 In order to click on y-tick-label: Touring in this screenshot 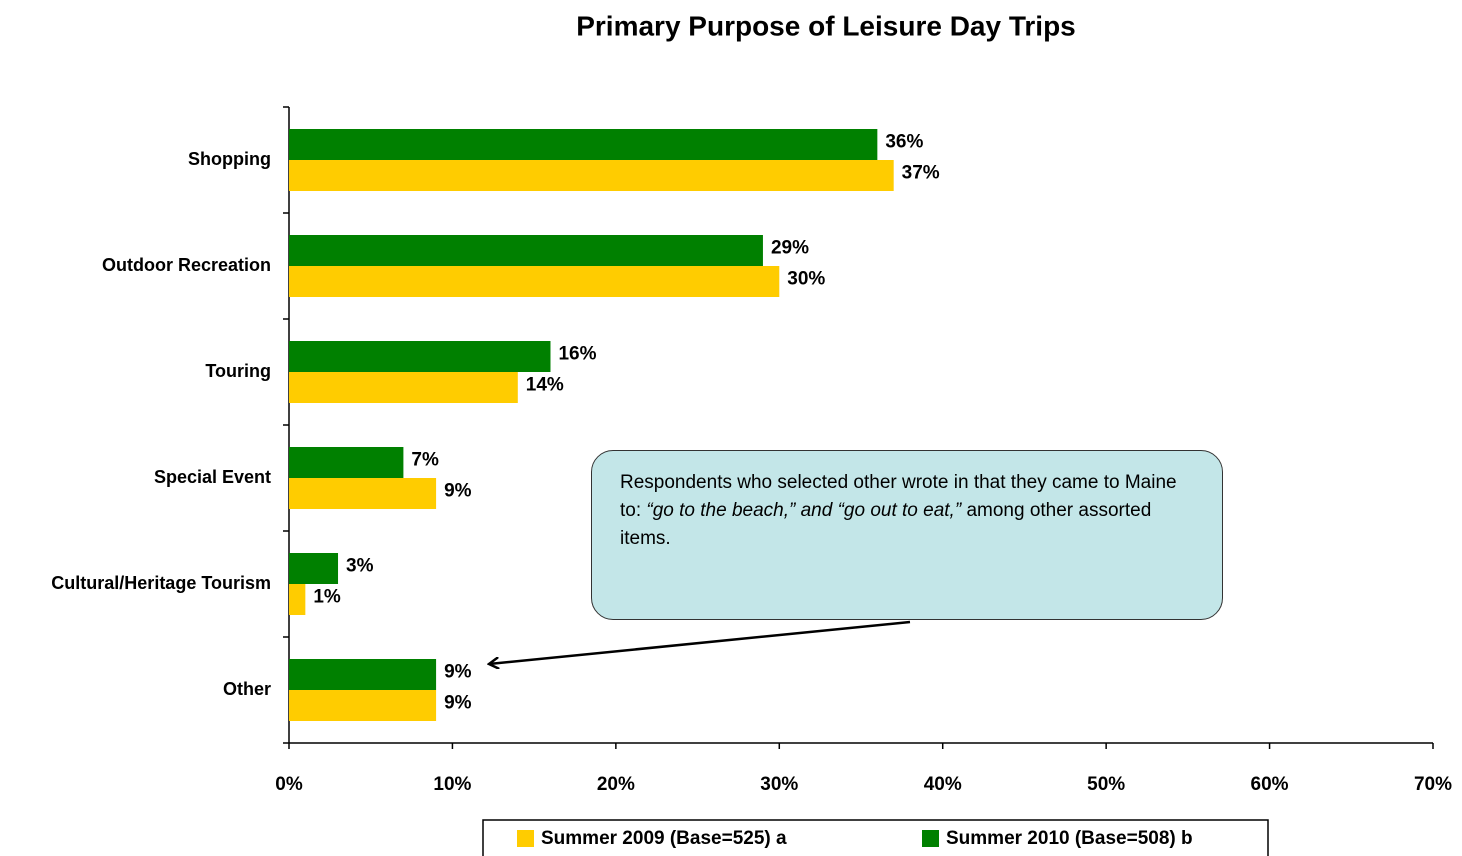, I will do `click(238, 371)`.